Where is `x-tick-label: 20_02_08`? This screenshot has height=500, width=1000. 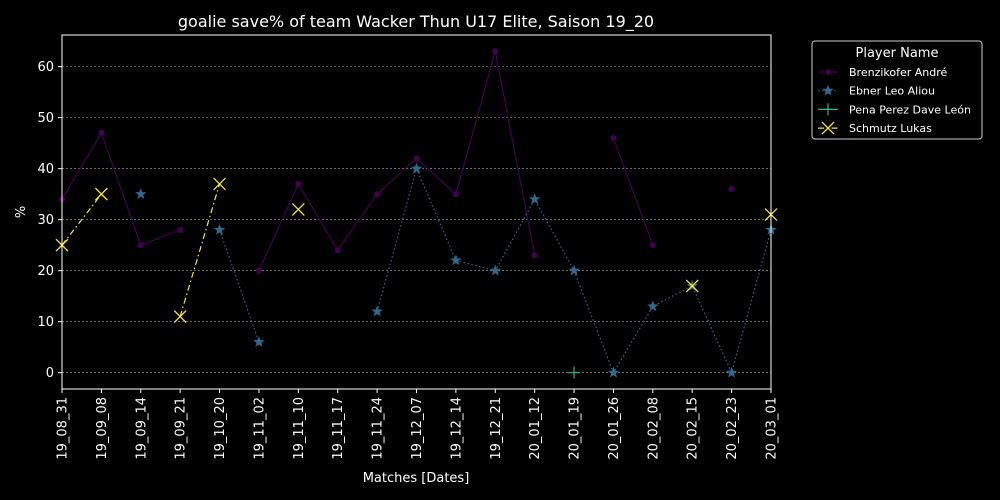
x-tick-label: 20_02_08 is located at coordinates (653, 428).